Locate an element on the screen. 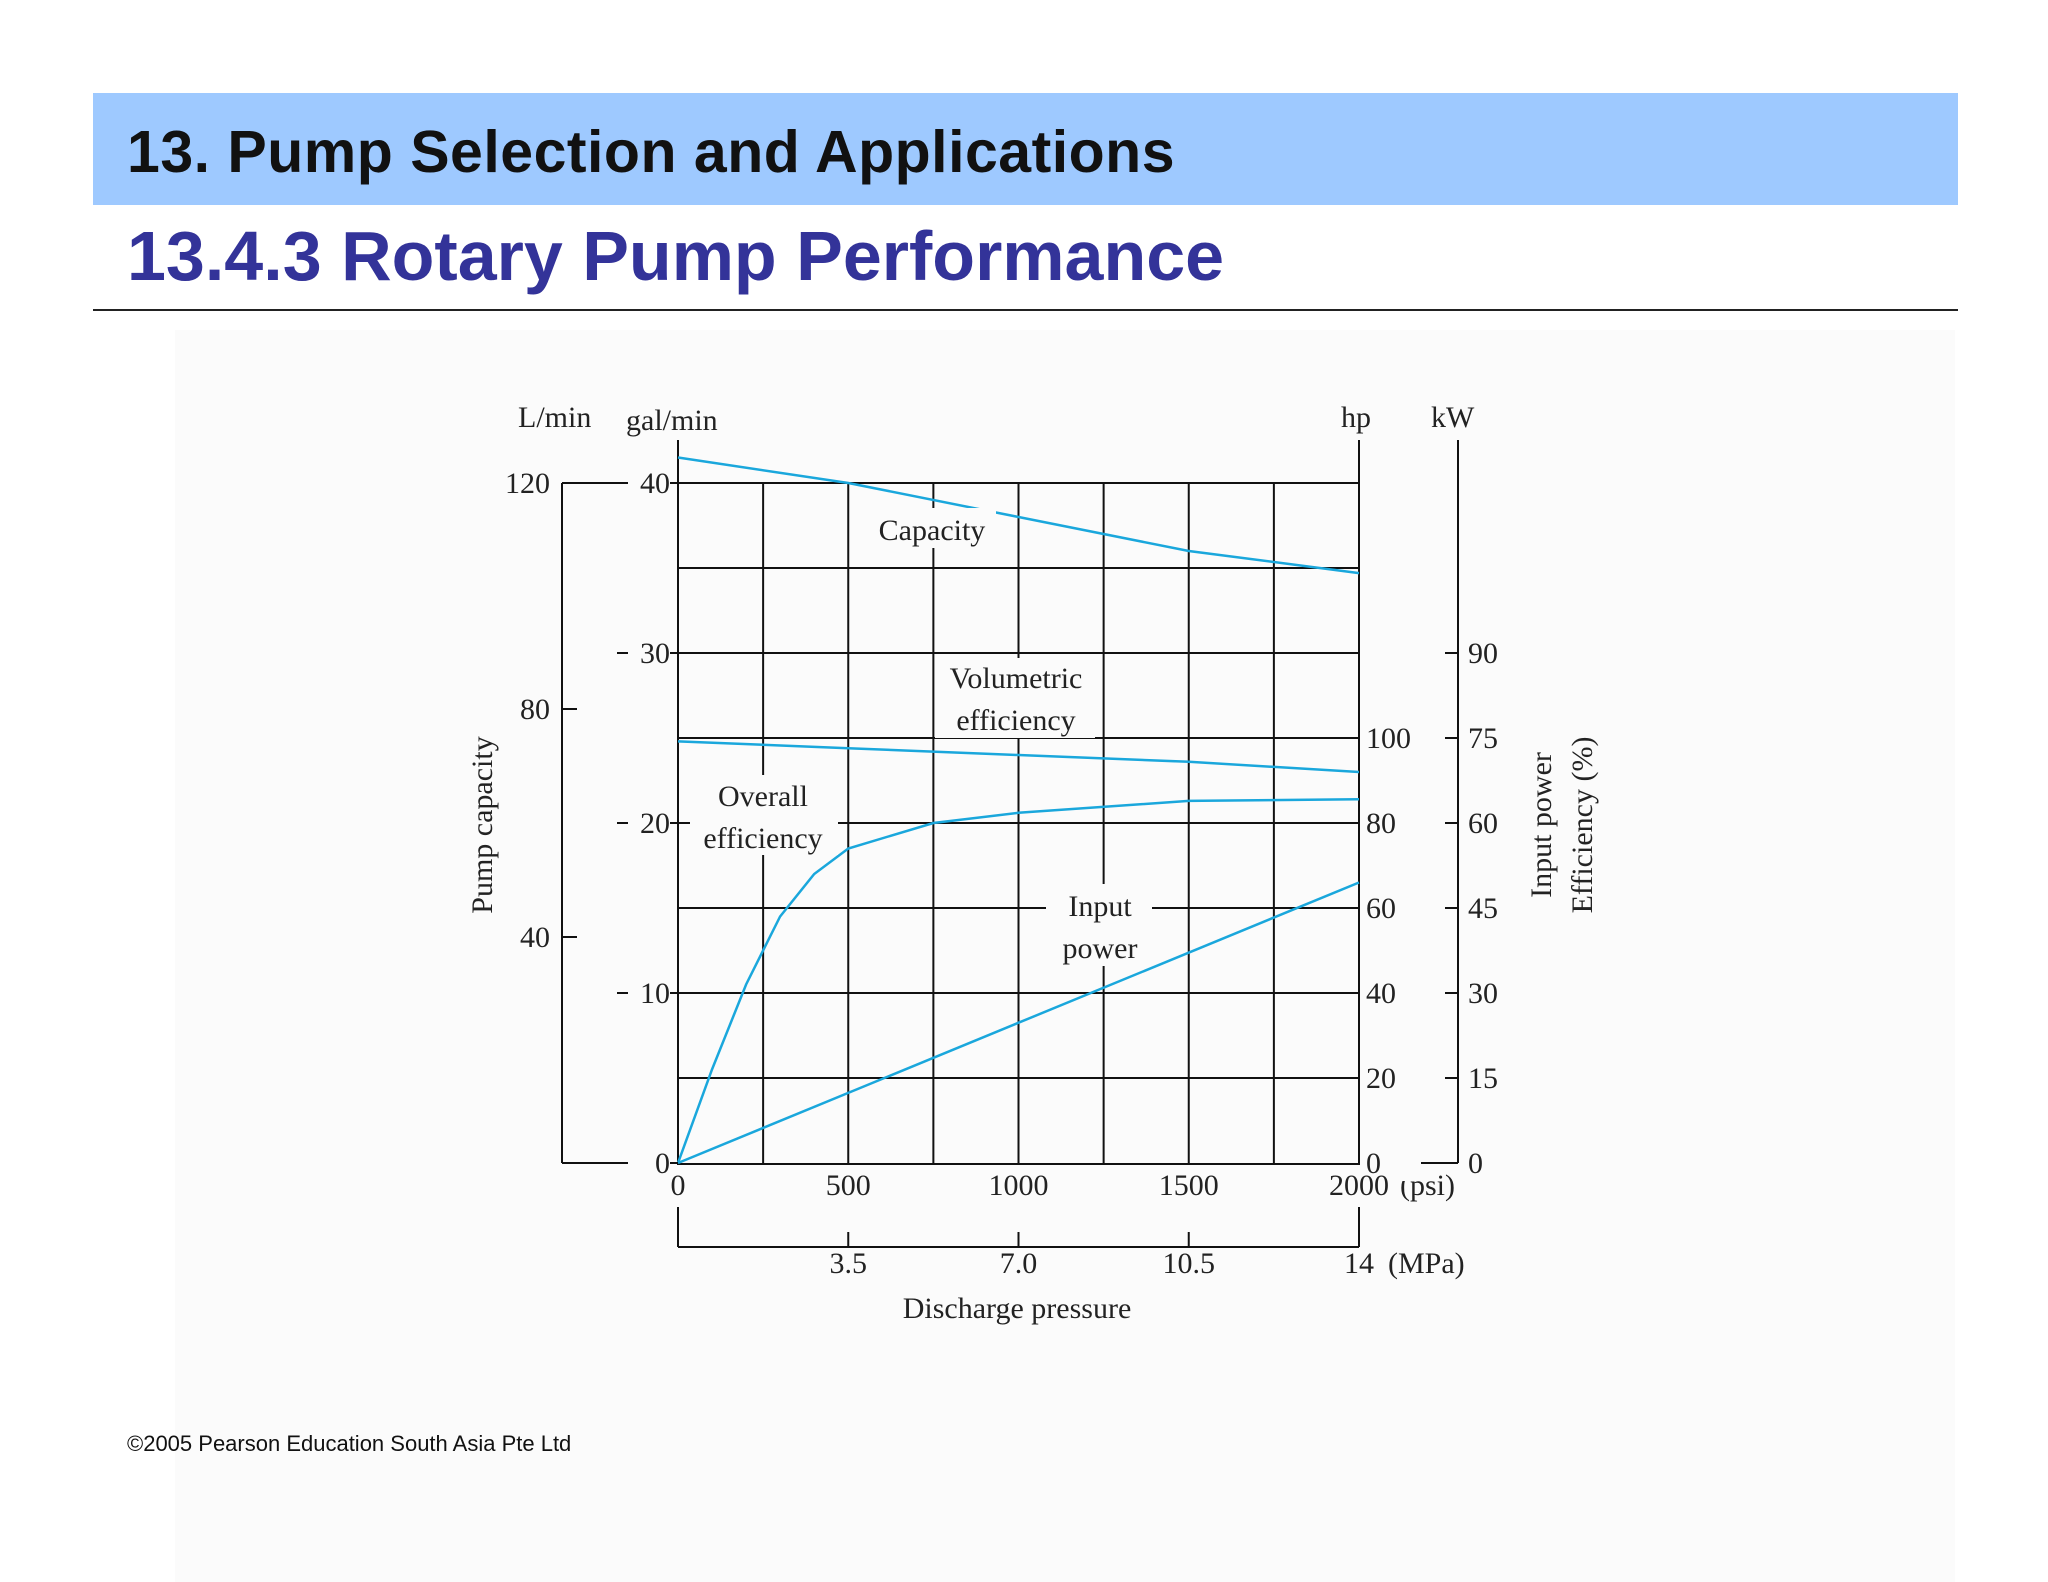 The image size is (2048, 1582). psi-tick-label: 0 is located at coordinates (678, 1185).